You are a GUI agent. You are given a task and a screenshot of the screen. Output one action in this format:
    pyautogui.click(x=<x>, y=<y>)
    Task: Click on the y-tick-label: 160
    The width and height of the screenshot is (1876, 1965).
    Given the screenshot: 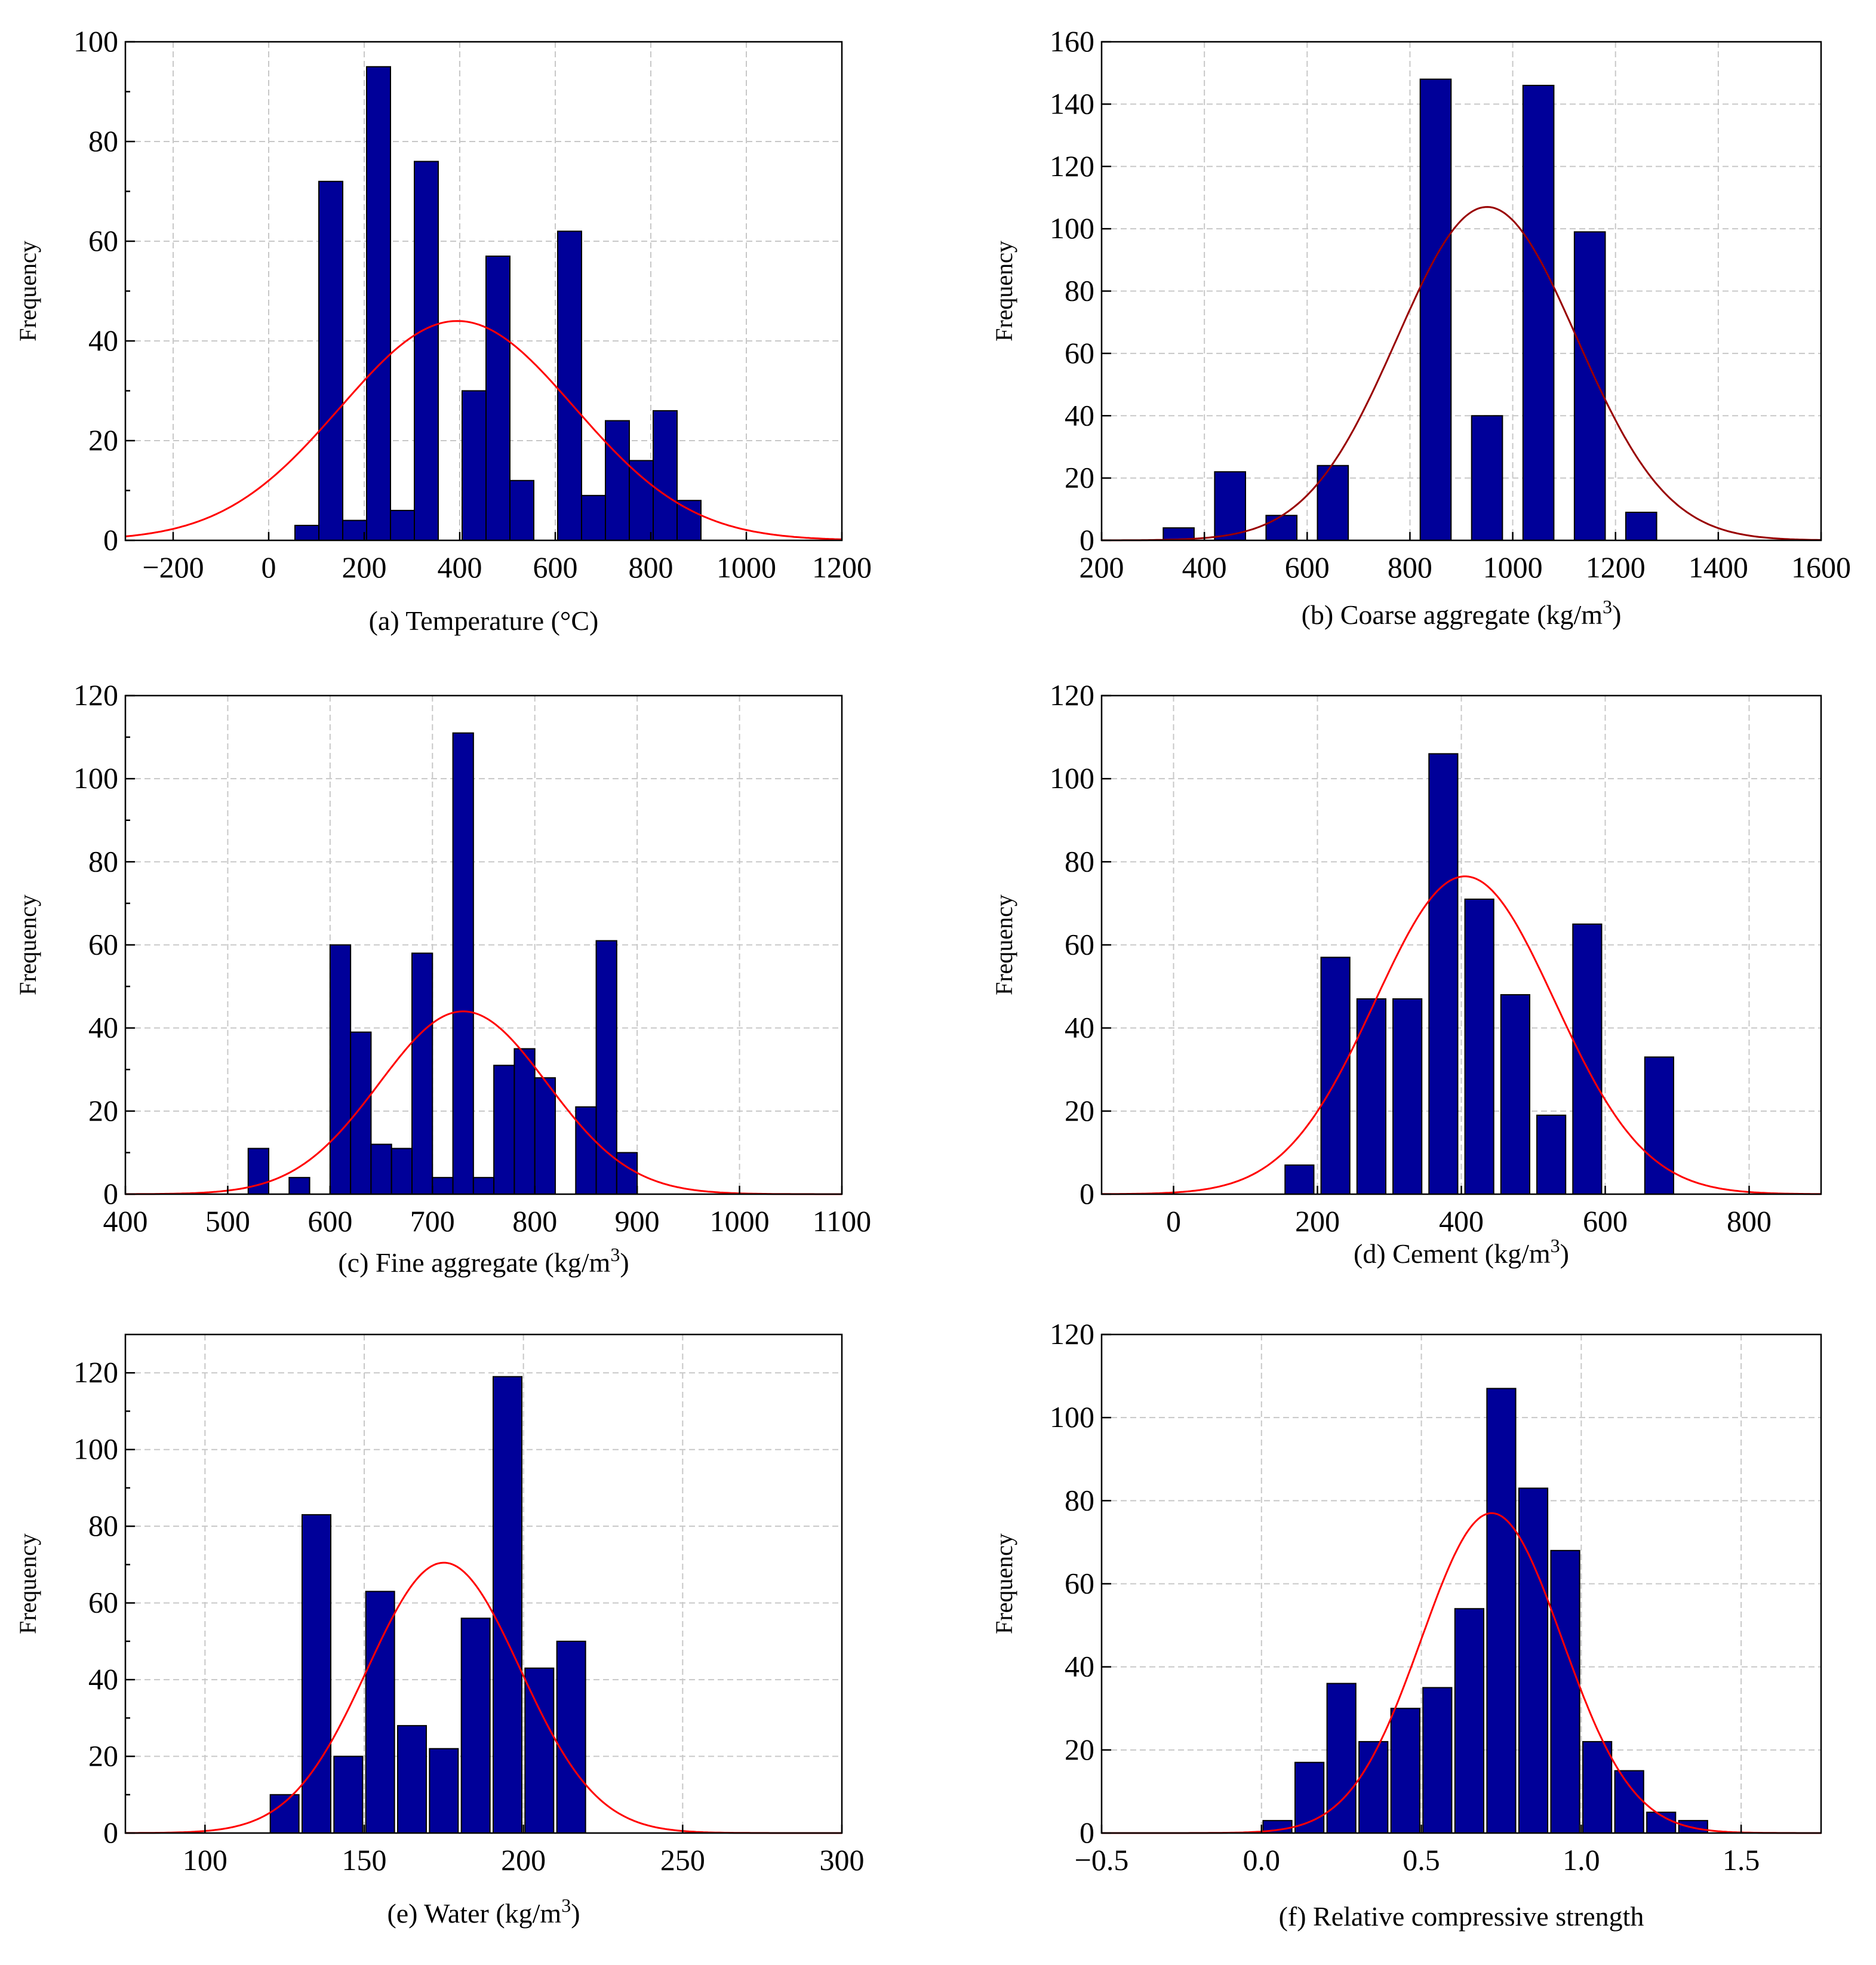 What is the action you would take?
    pyautogui.click(x=1072, y=41)
    